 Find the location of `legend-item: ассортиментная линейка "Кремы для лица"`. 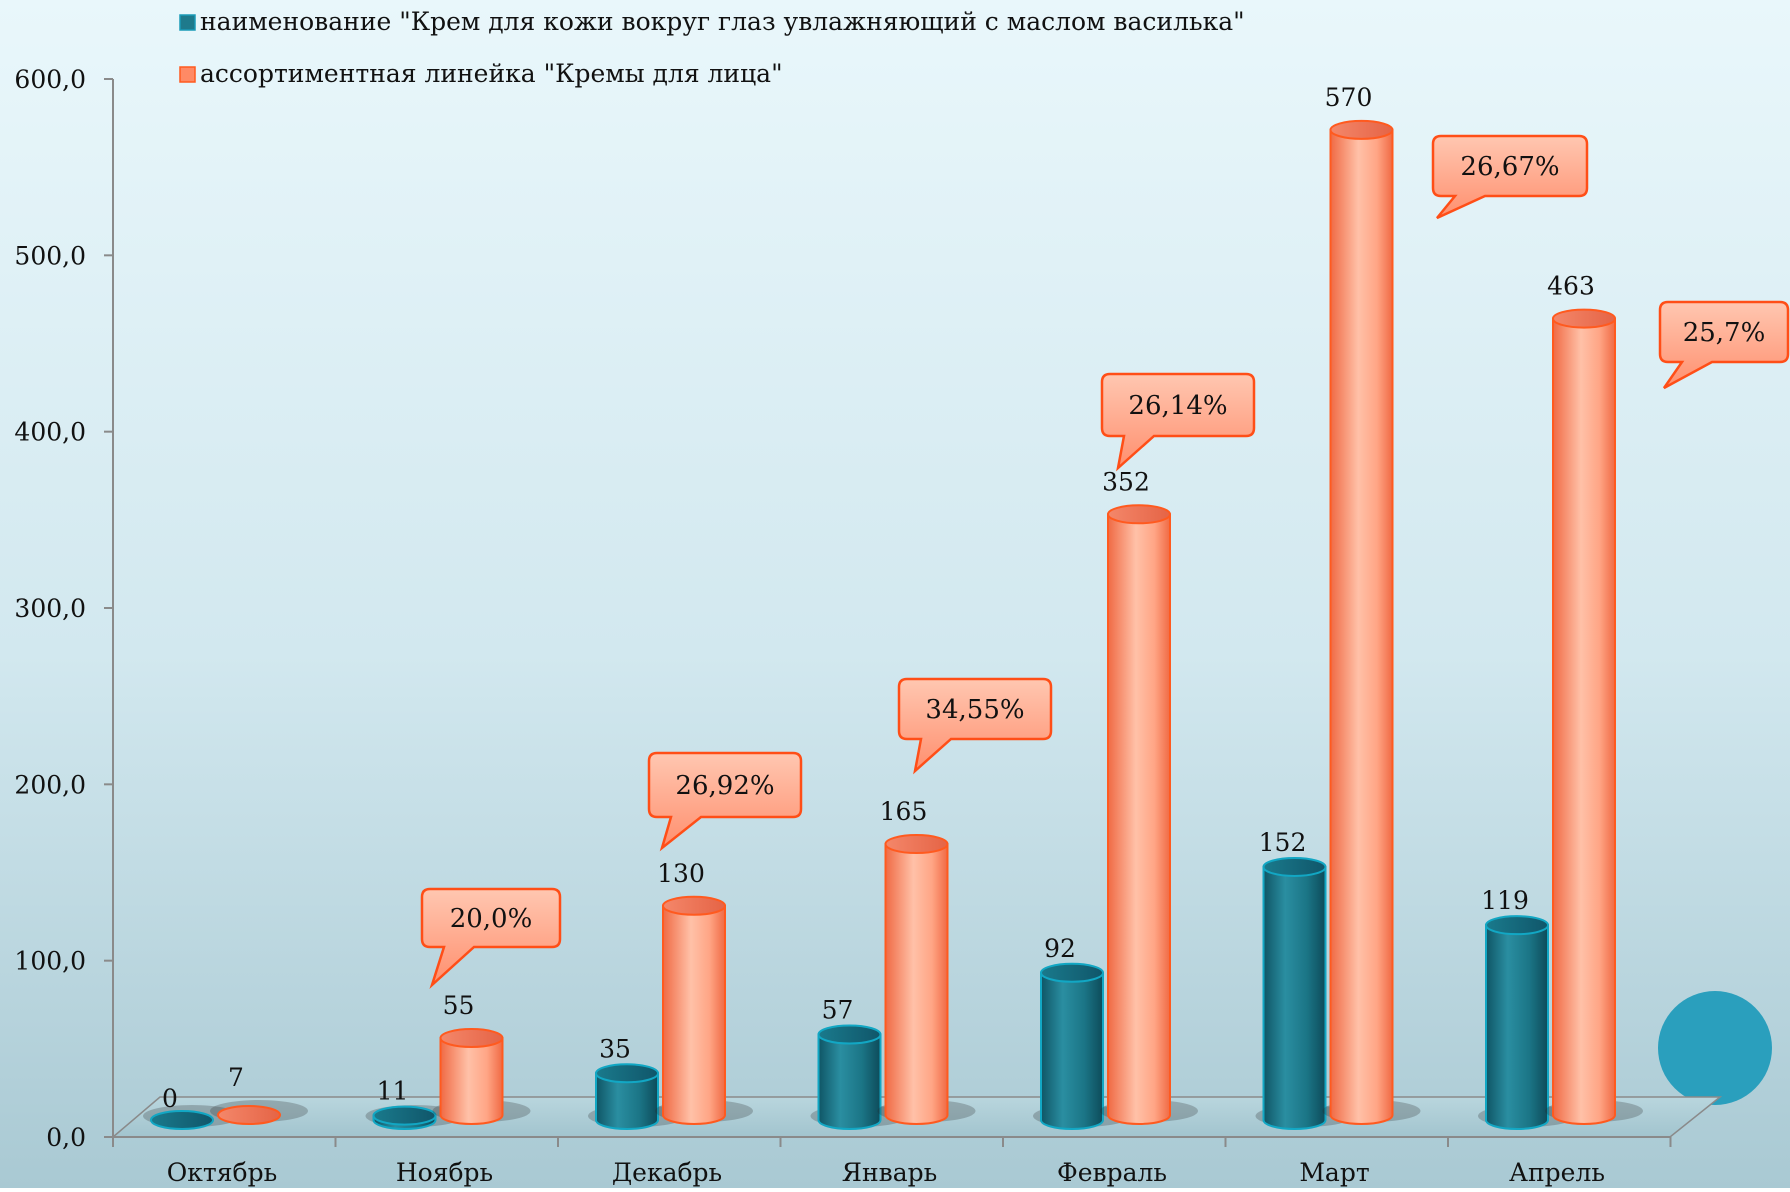

legend-item: ассортиментная линейка "Кремы для лица" is located at coordinates (481, 73).